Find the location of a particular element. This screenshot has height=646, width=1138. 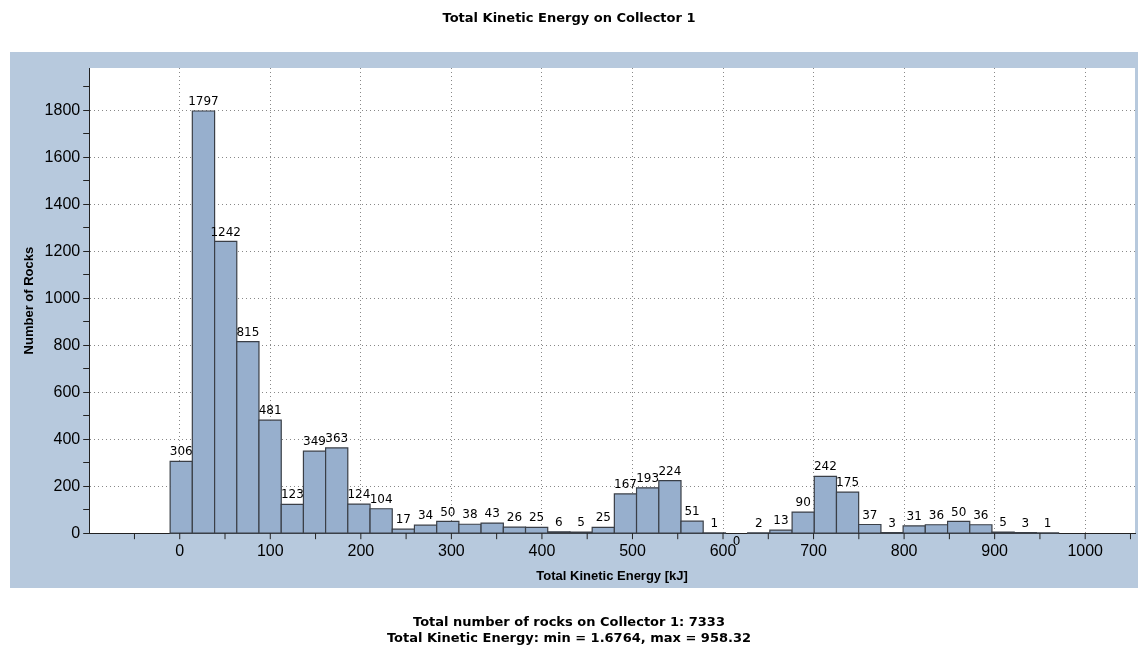

y-tick-label: 0 is located at coordinates (76, 532).